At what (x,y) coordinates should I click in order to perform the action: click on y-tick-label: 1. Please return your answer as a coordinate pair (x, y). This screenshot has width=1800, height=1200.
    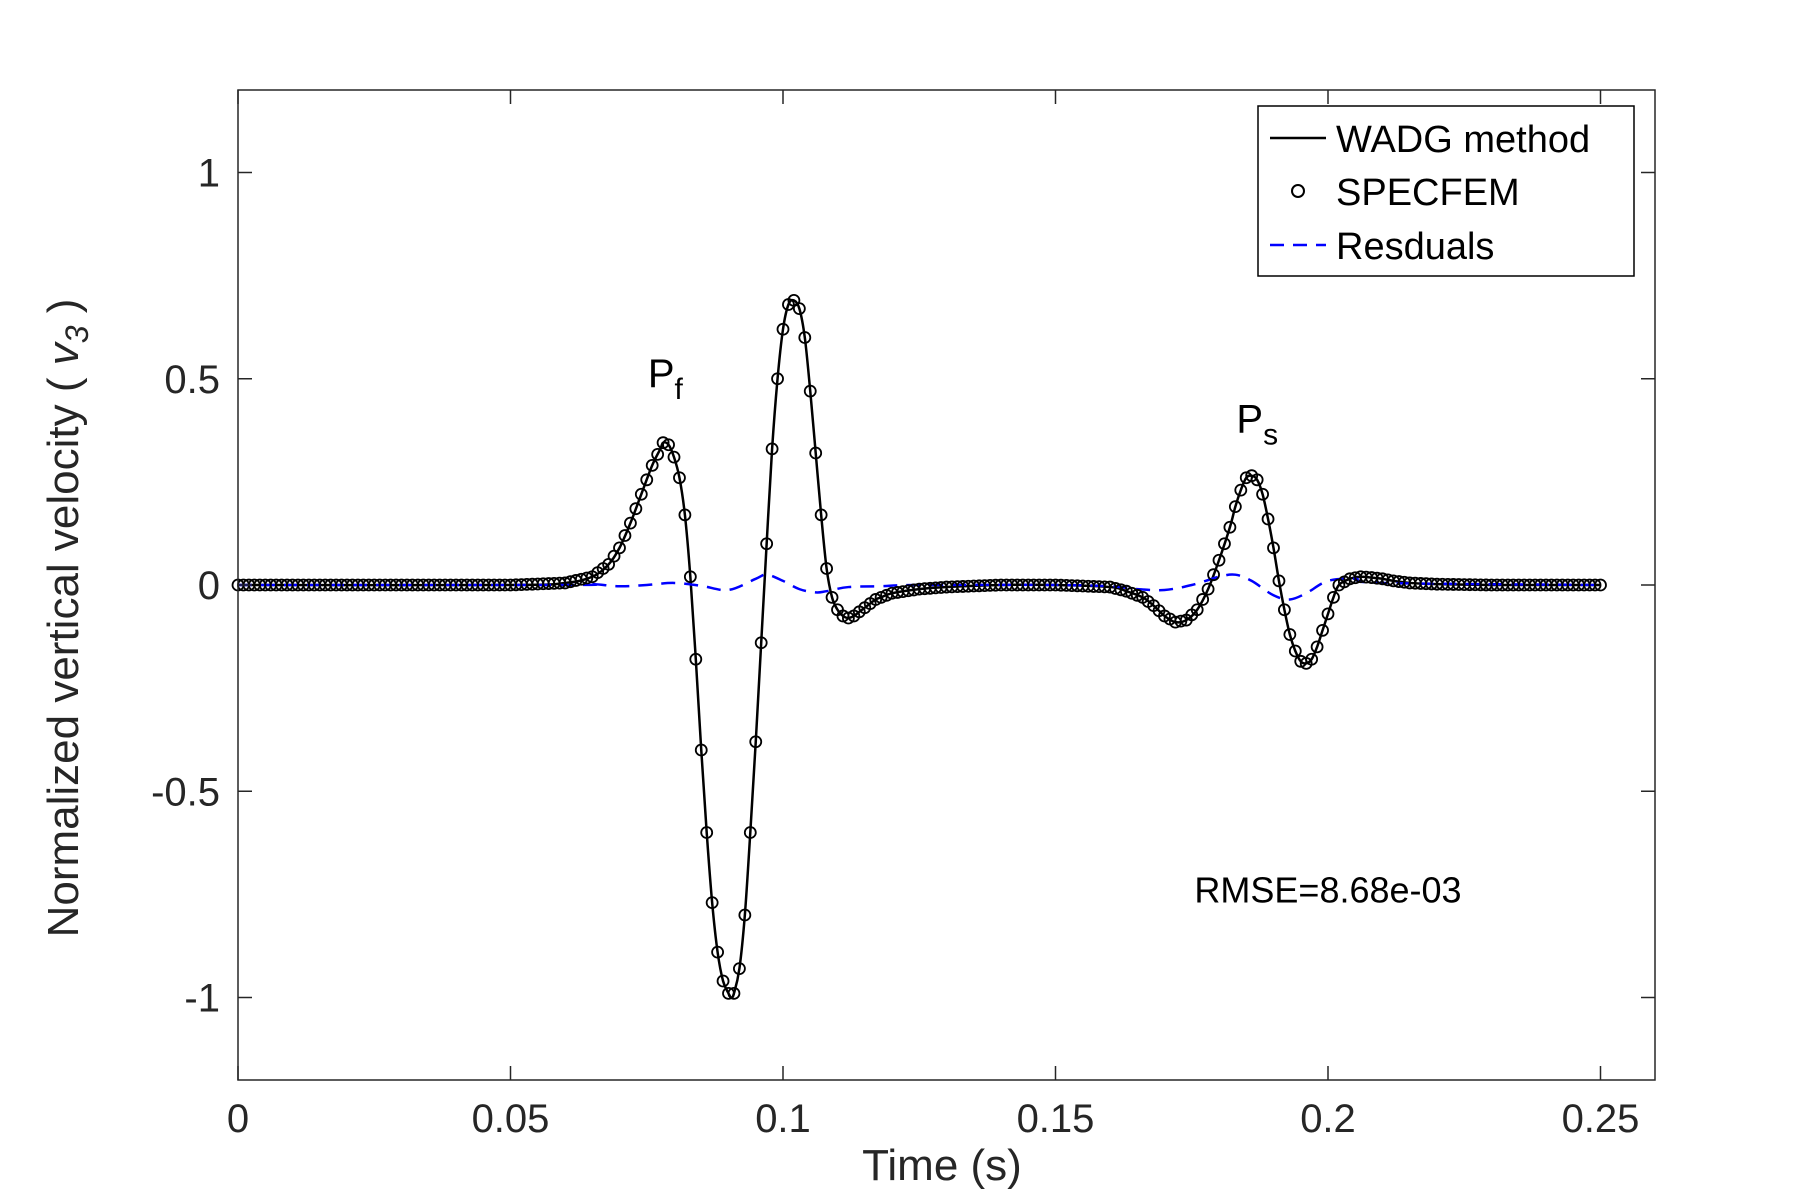
    Looking at the image, I should click on (209, 174).